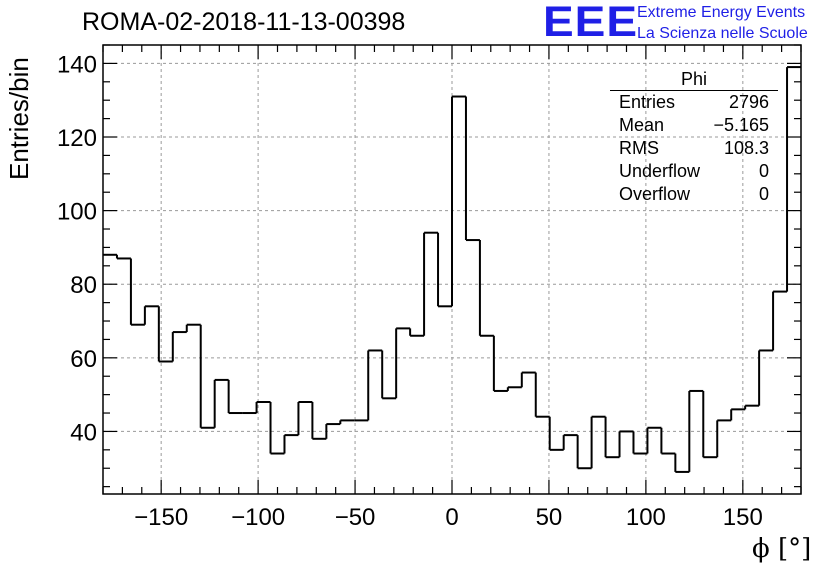  What do you see at coordinates (639, 148) in the screenshot?
I see `stats-key: RMS` at bounding box center [639, 148].